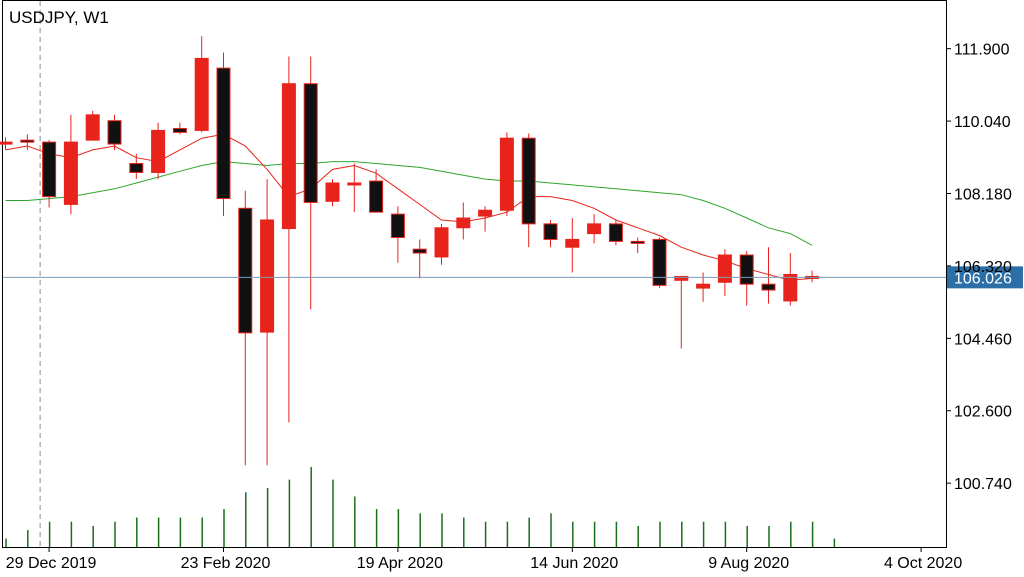  I want to click on current-price-tag, so click(985, 277).